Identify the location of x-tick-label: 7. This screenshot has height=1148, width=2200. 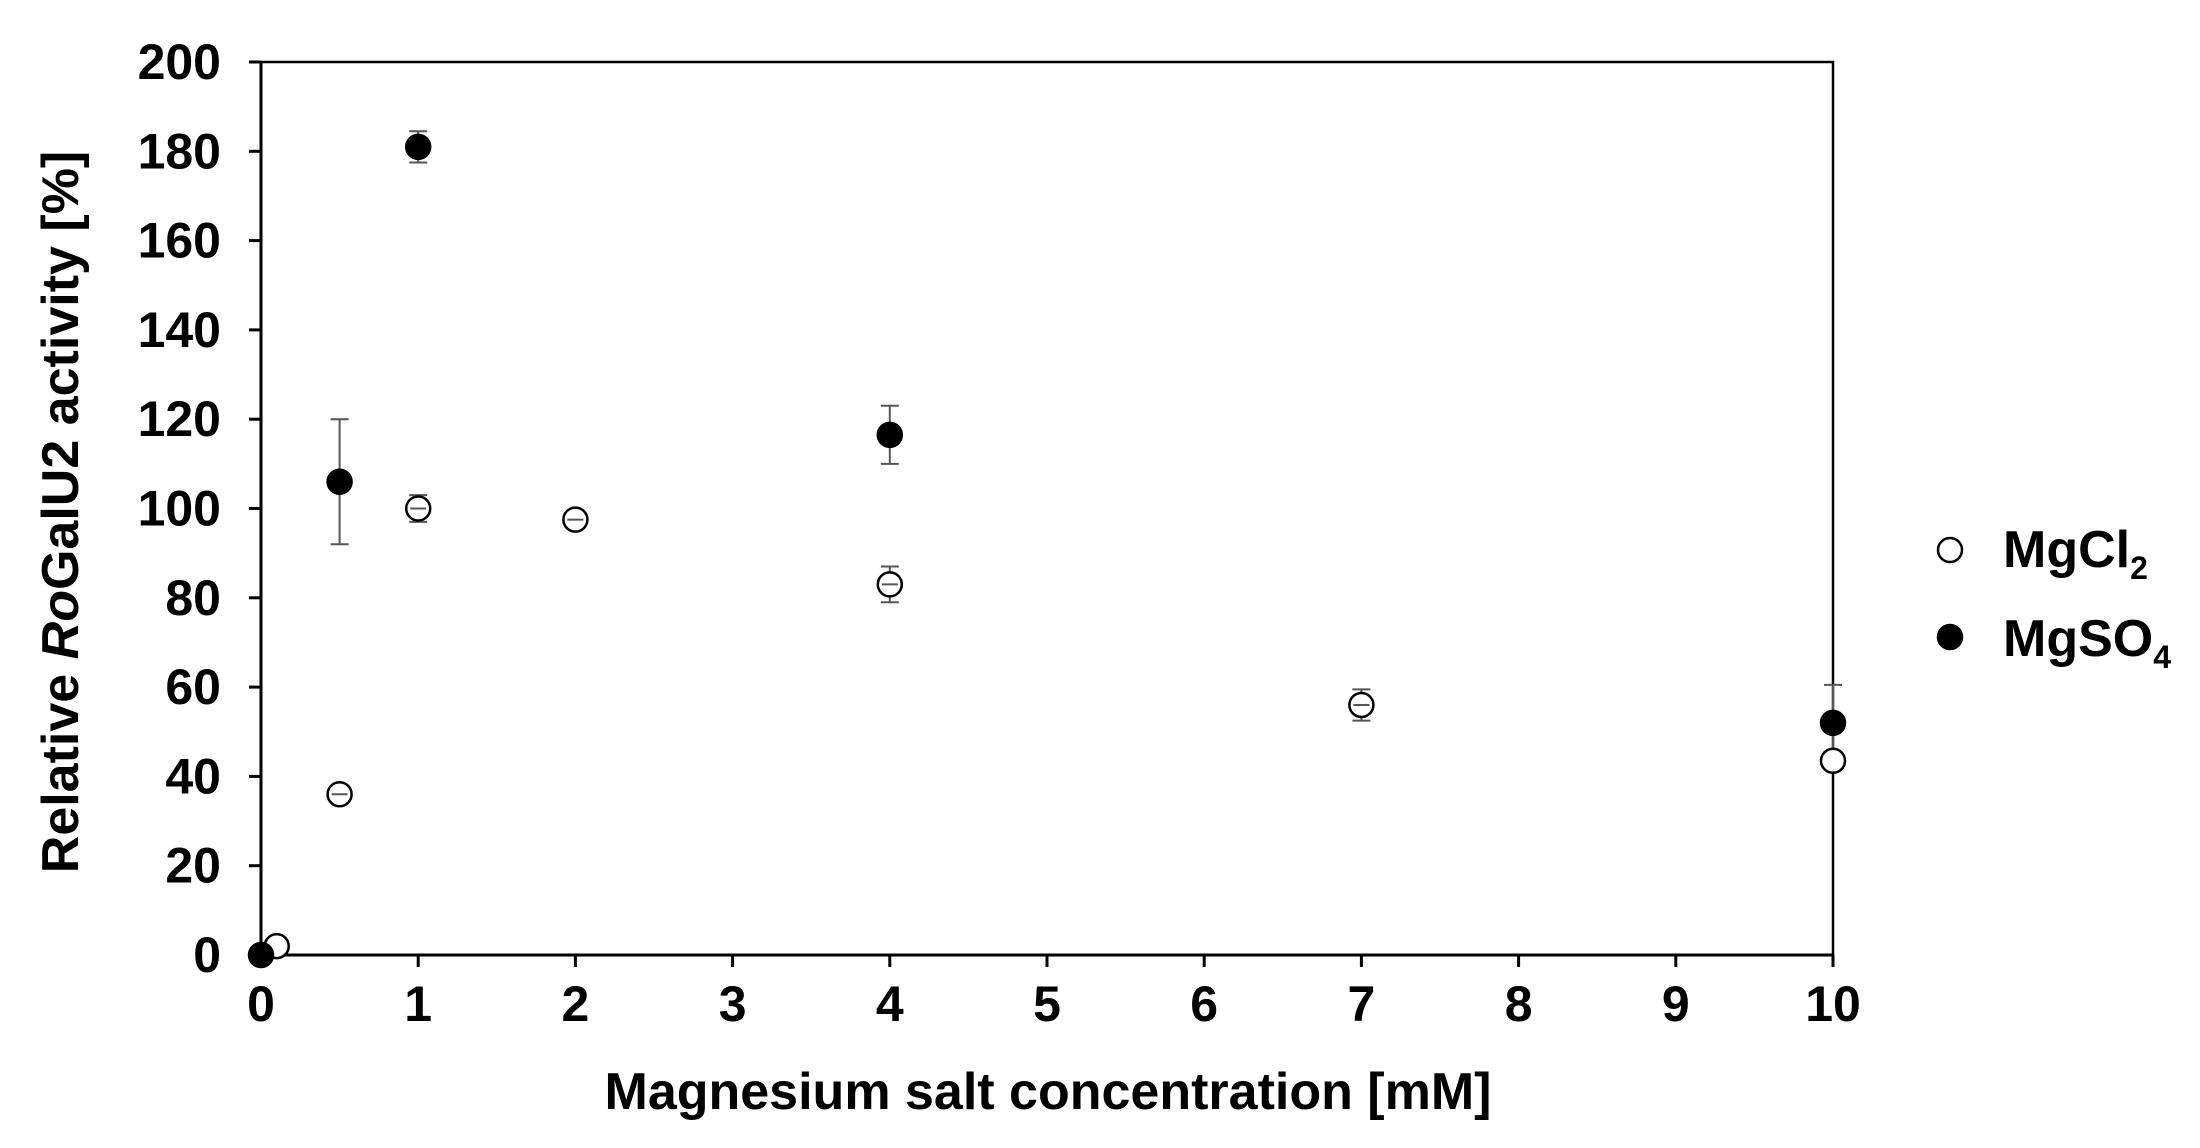
(1361, 1004).